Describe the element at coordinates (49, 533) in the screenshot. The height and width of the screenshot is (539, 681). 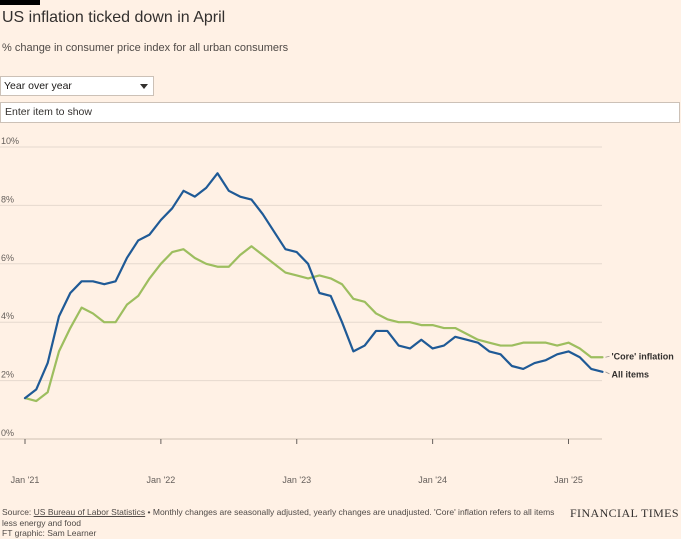
I see `graphic-credit: FT graphic: Sam Learner` at that location.